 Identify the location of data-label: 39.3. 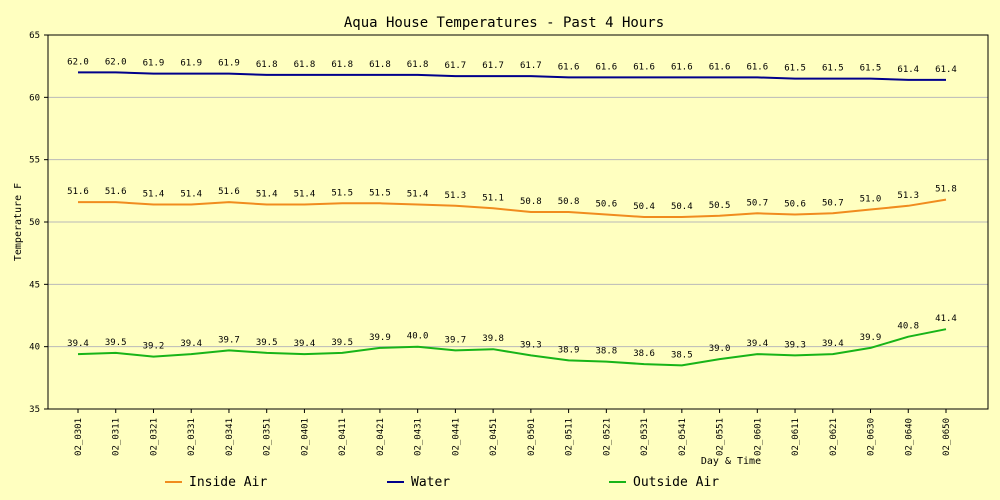
(795, 345).